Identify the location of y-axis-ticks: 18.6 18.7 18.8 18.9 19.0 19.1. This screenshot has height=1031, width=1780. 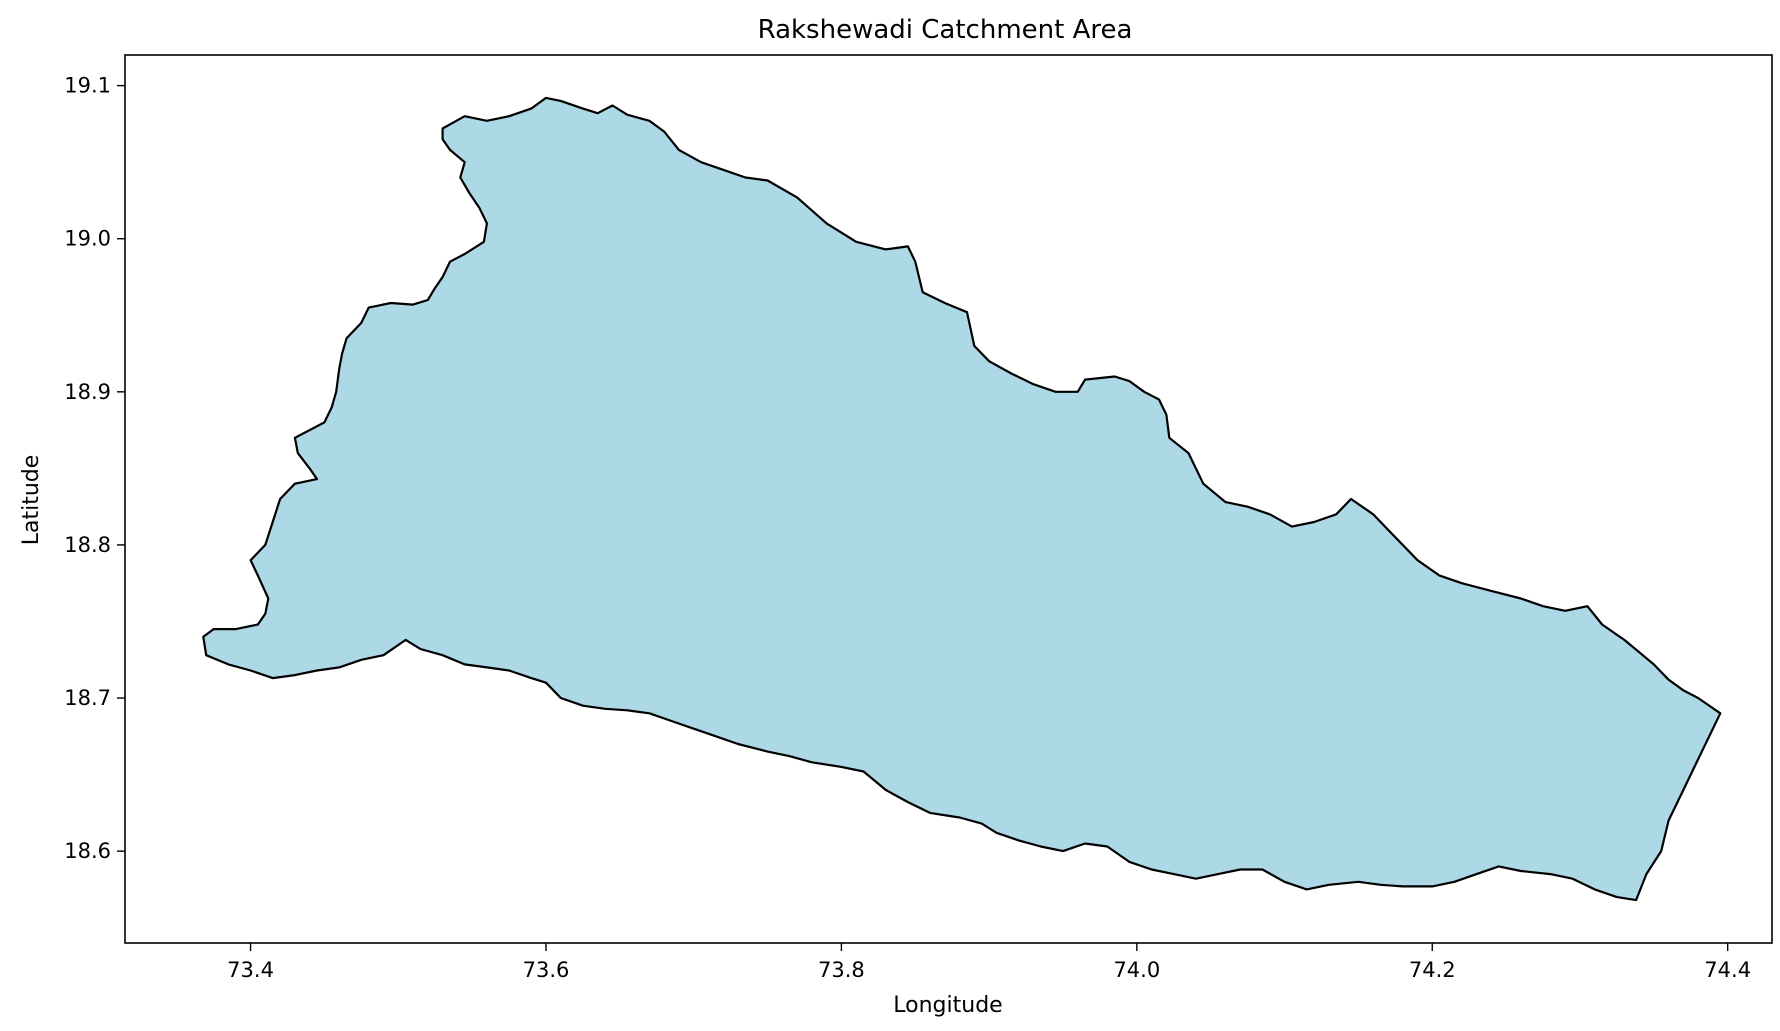
(94, 468).